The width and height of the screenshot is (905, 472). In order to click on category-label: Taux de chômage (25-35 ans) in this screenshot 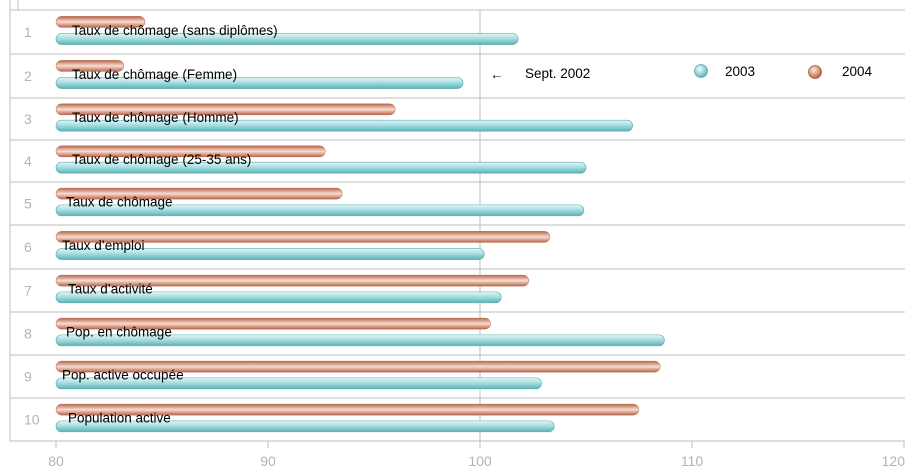, I will do `click(161, 159)`.